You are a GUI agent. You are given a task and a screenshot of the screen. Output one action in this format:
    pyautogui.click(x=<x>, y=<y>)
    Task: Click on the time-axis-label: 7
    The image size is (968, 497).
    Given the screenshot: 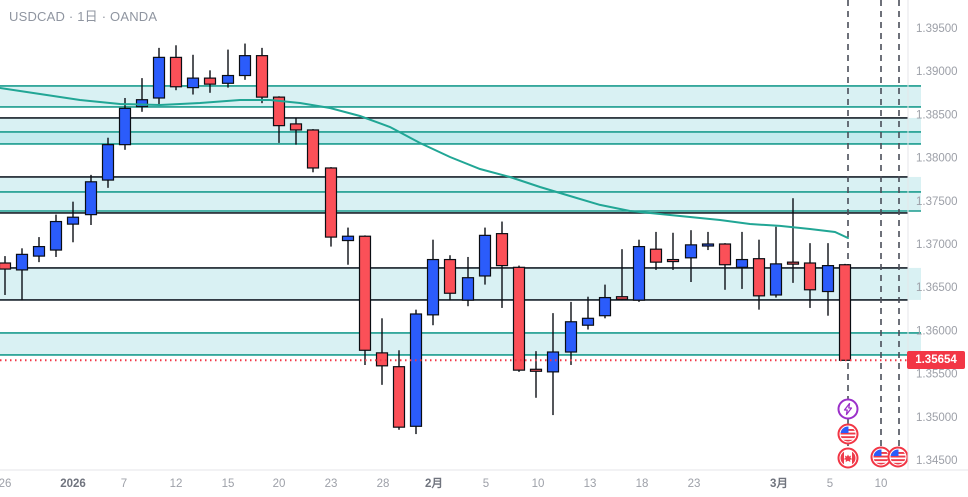 What is the action you would take?
    pyautogui.click(x=124, y=484)
    